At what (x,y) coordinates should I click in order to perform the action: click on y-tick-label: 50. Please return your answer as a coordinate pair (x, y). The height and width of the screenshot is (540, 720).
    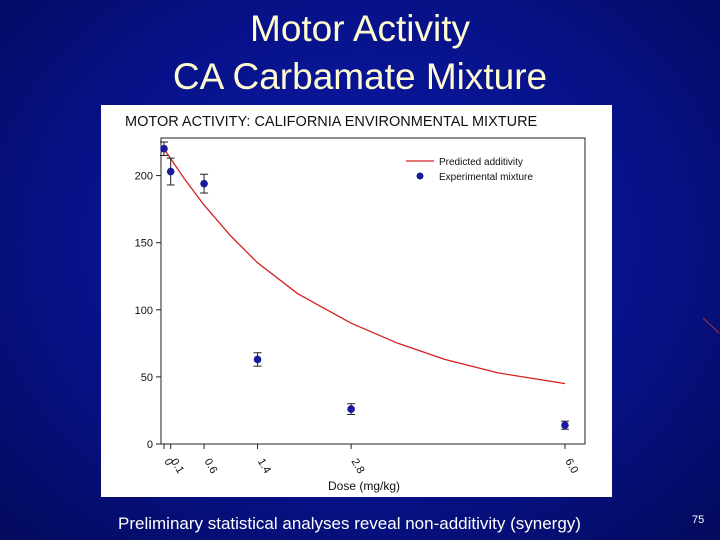
    Looking at the image, I should click on (147, 378).